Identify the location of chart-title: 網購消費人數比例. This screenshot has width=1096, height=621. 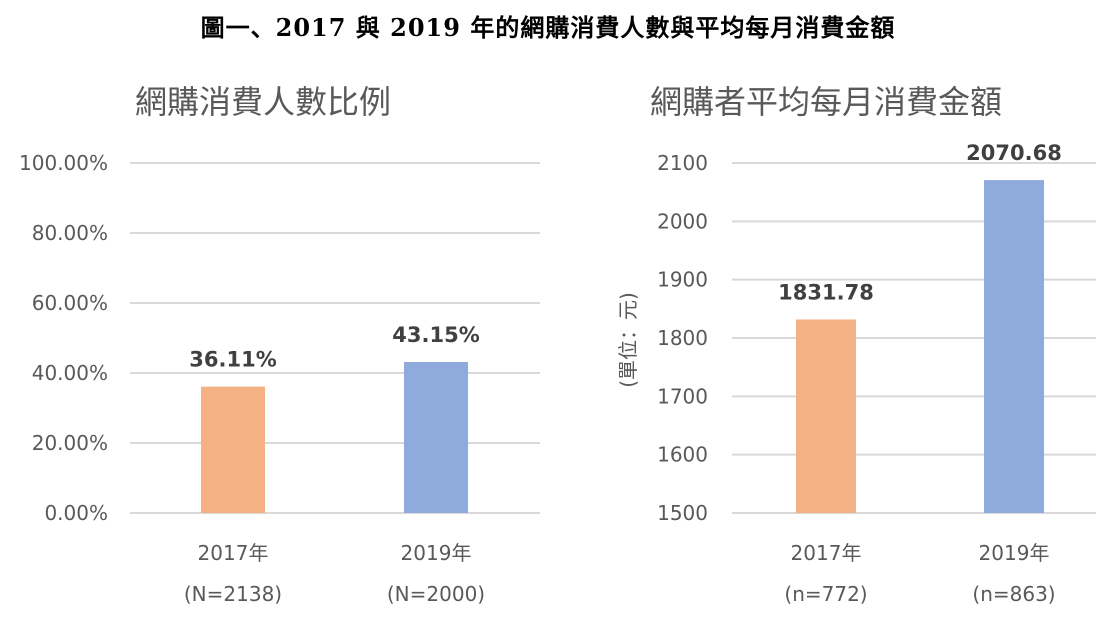
(263, 102).